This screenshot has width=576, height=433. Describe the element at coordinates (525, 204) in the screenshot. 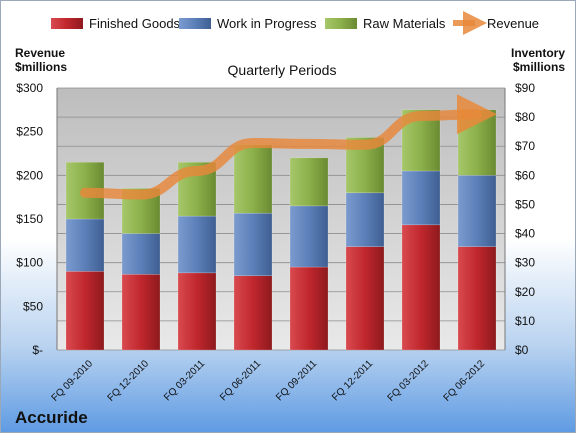

I see `right-tick-label: $50` at that location.